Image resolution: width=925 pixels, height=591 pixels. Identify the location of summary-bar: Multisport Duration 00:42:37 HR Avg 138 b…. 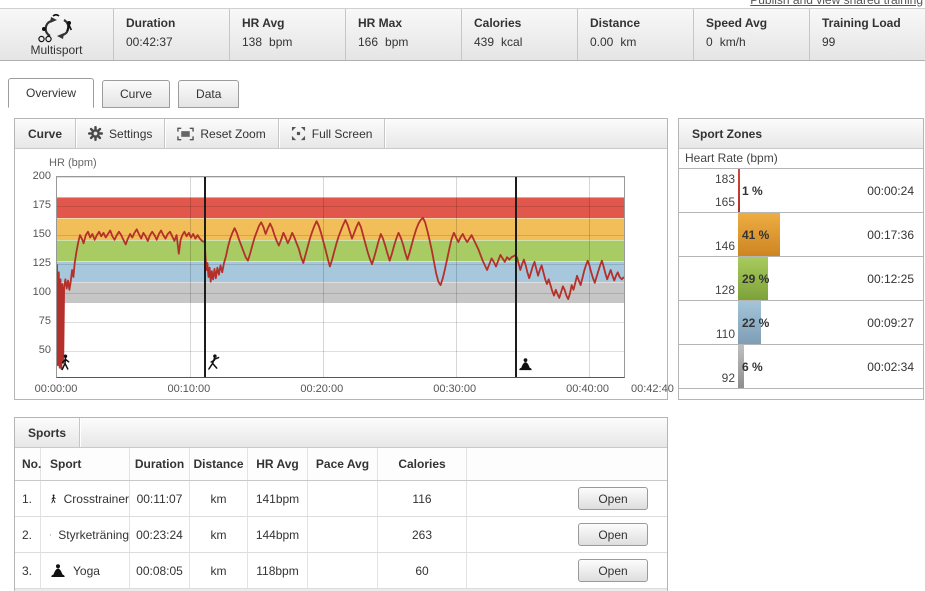
(462, 34).